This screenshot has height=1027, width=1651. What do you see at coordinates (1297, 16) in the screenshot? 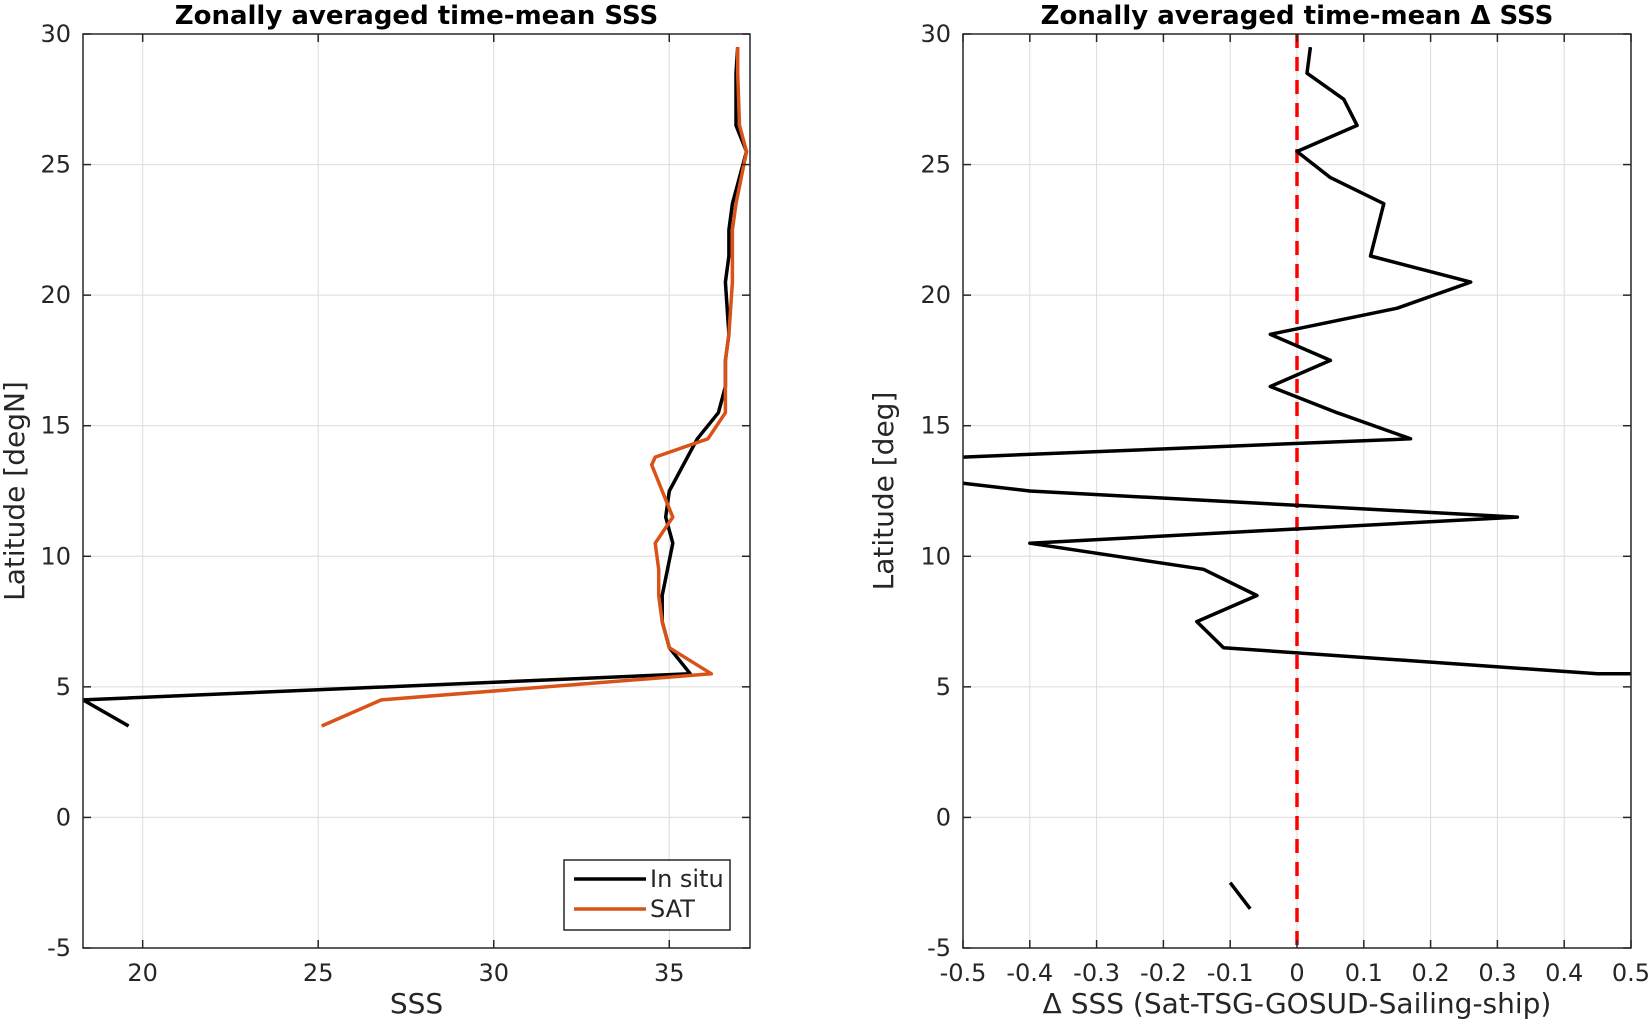
I see `chart-title: Zonally averaged time-mean Δ SSS` at bounding box center [1297, 16].